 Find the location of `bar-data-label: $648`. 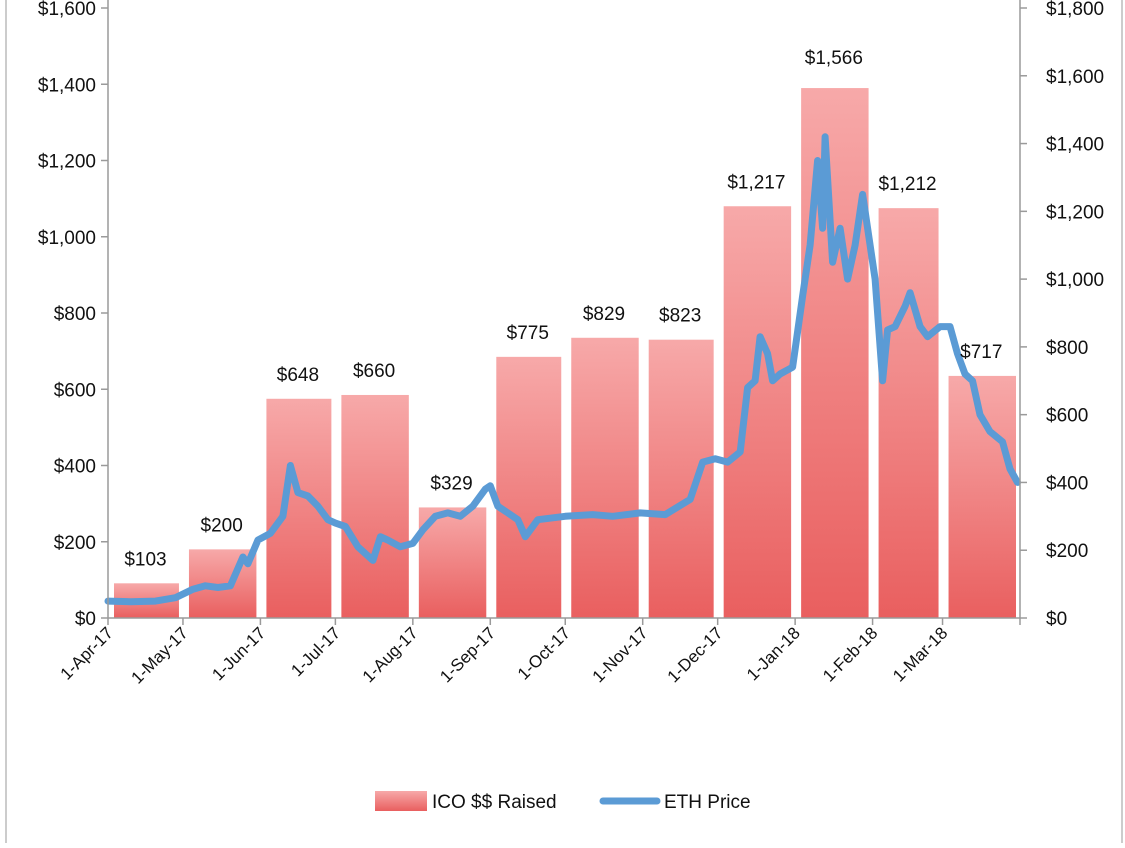

bar-data-label: $648 is located at coordinates (298, 375).